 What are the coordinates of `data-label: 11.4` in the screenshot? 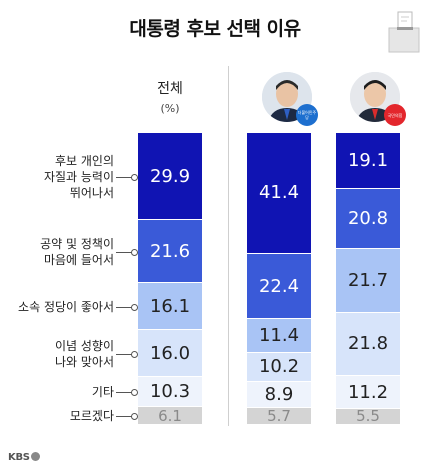 It's located at (279, 335).